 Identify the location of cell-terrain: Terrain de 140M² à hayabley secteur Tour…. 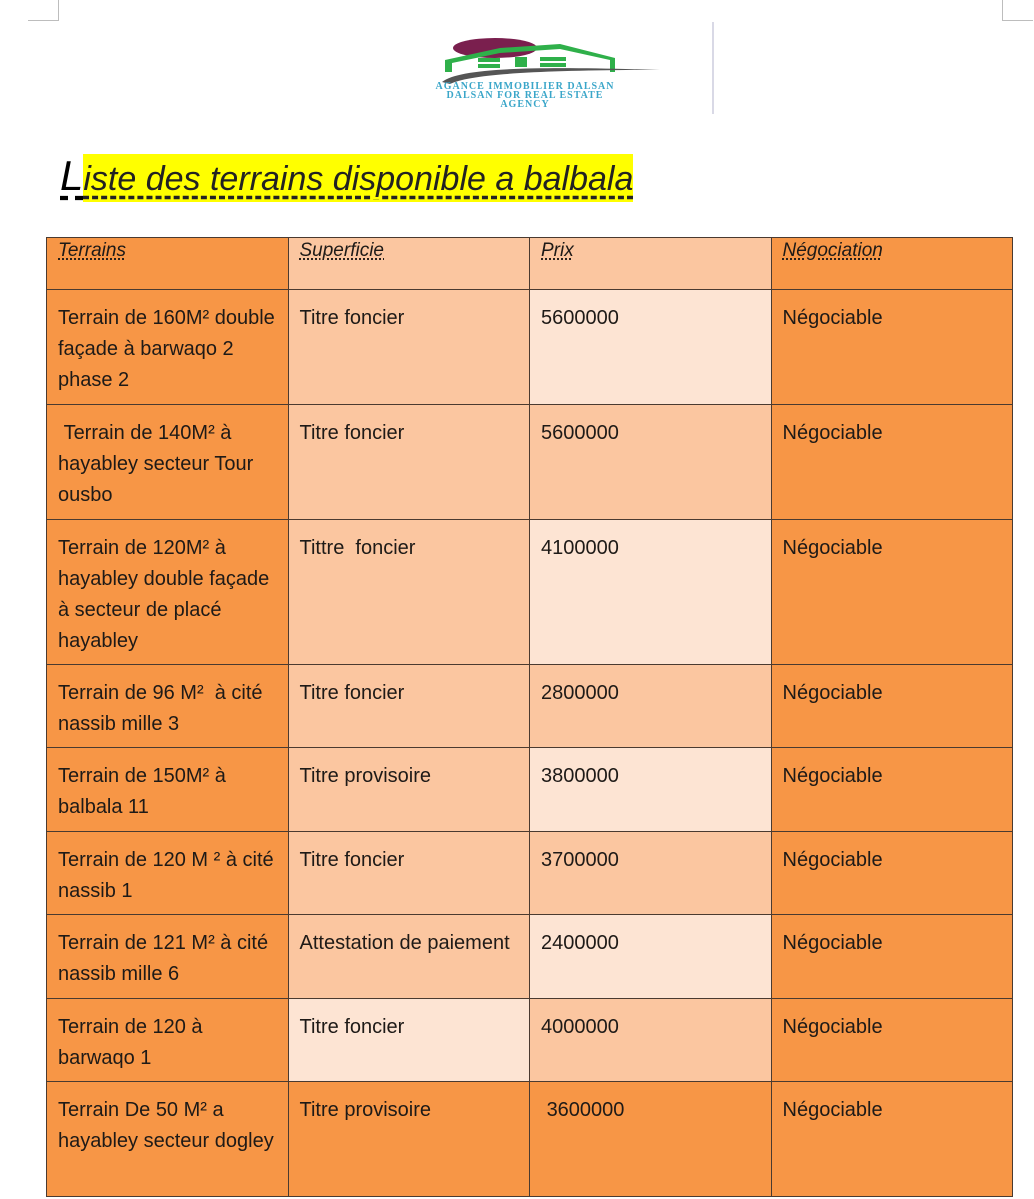
(167, 462).